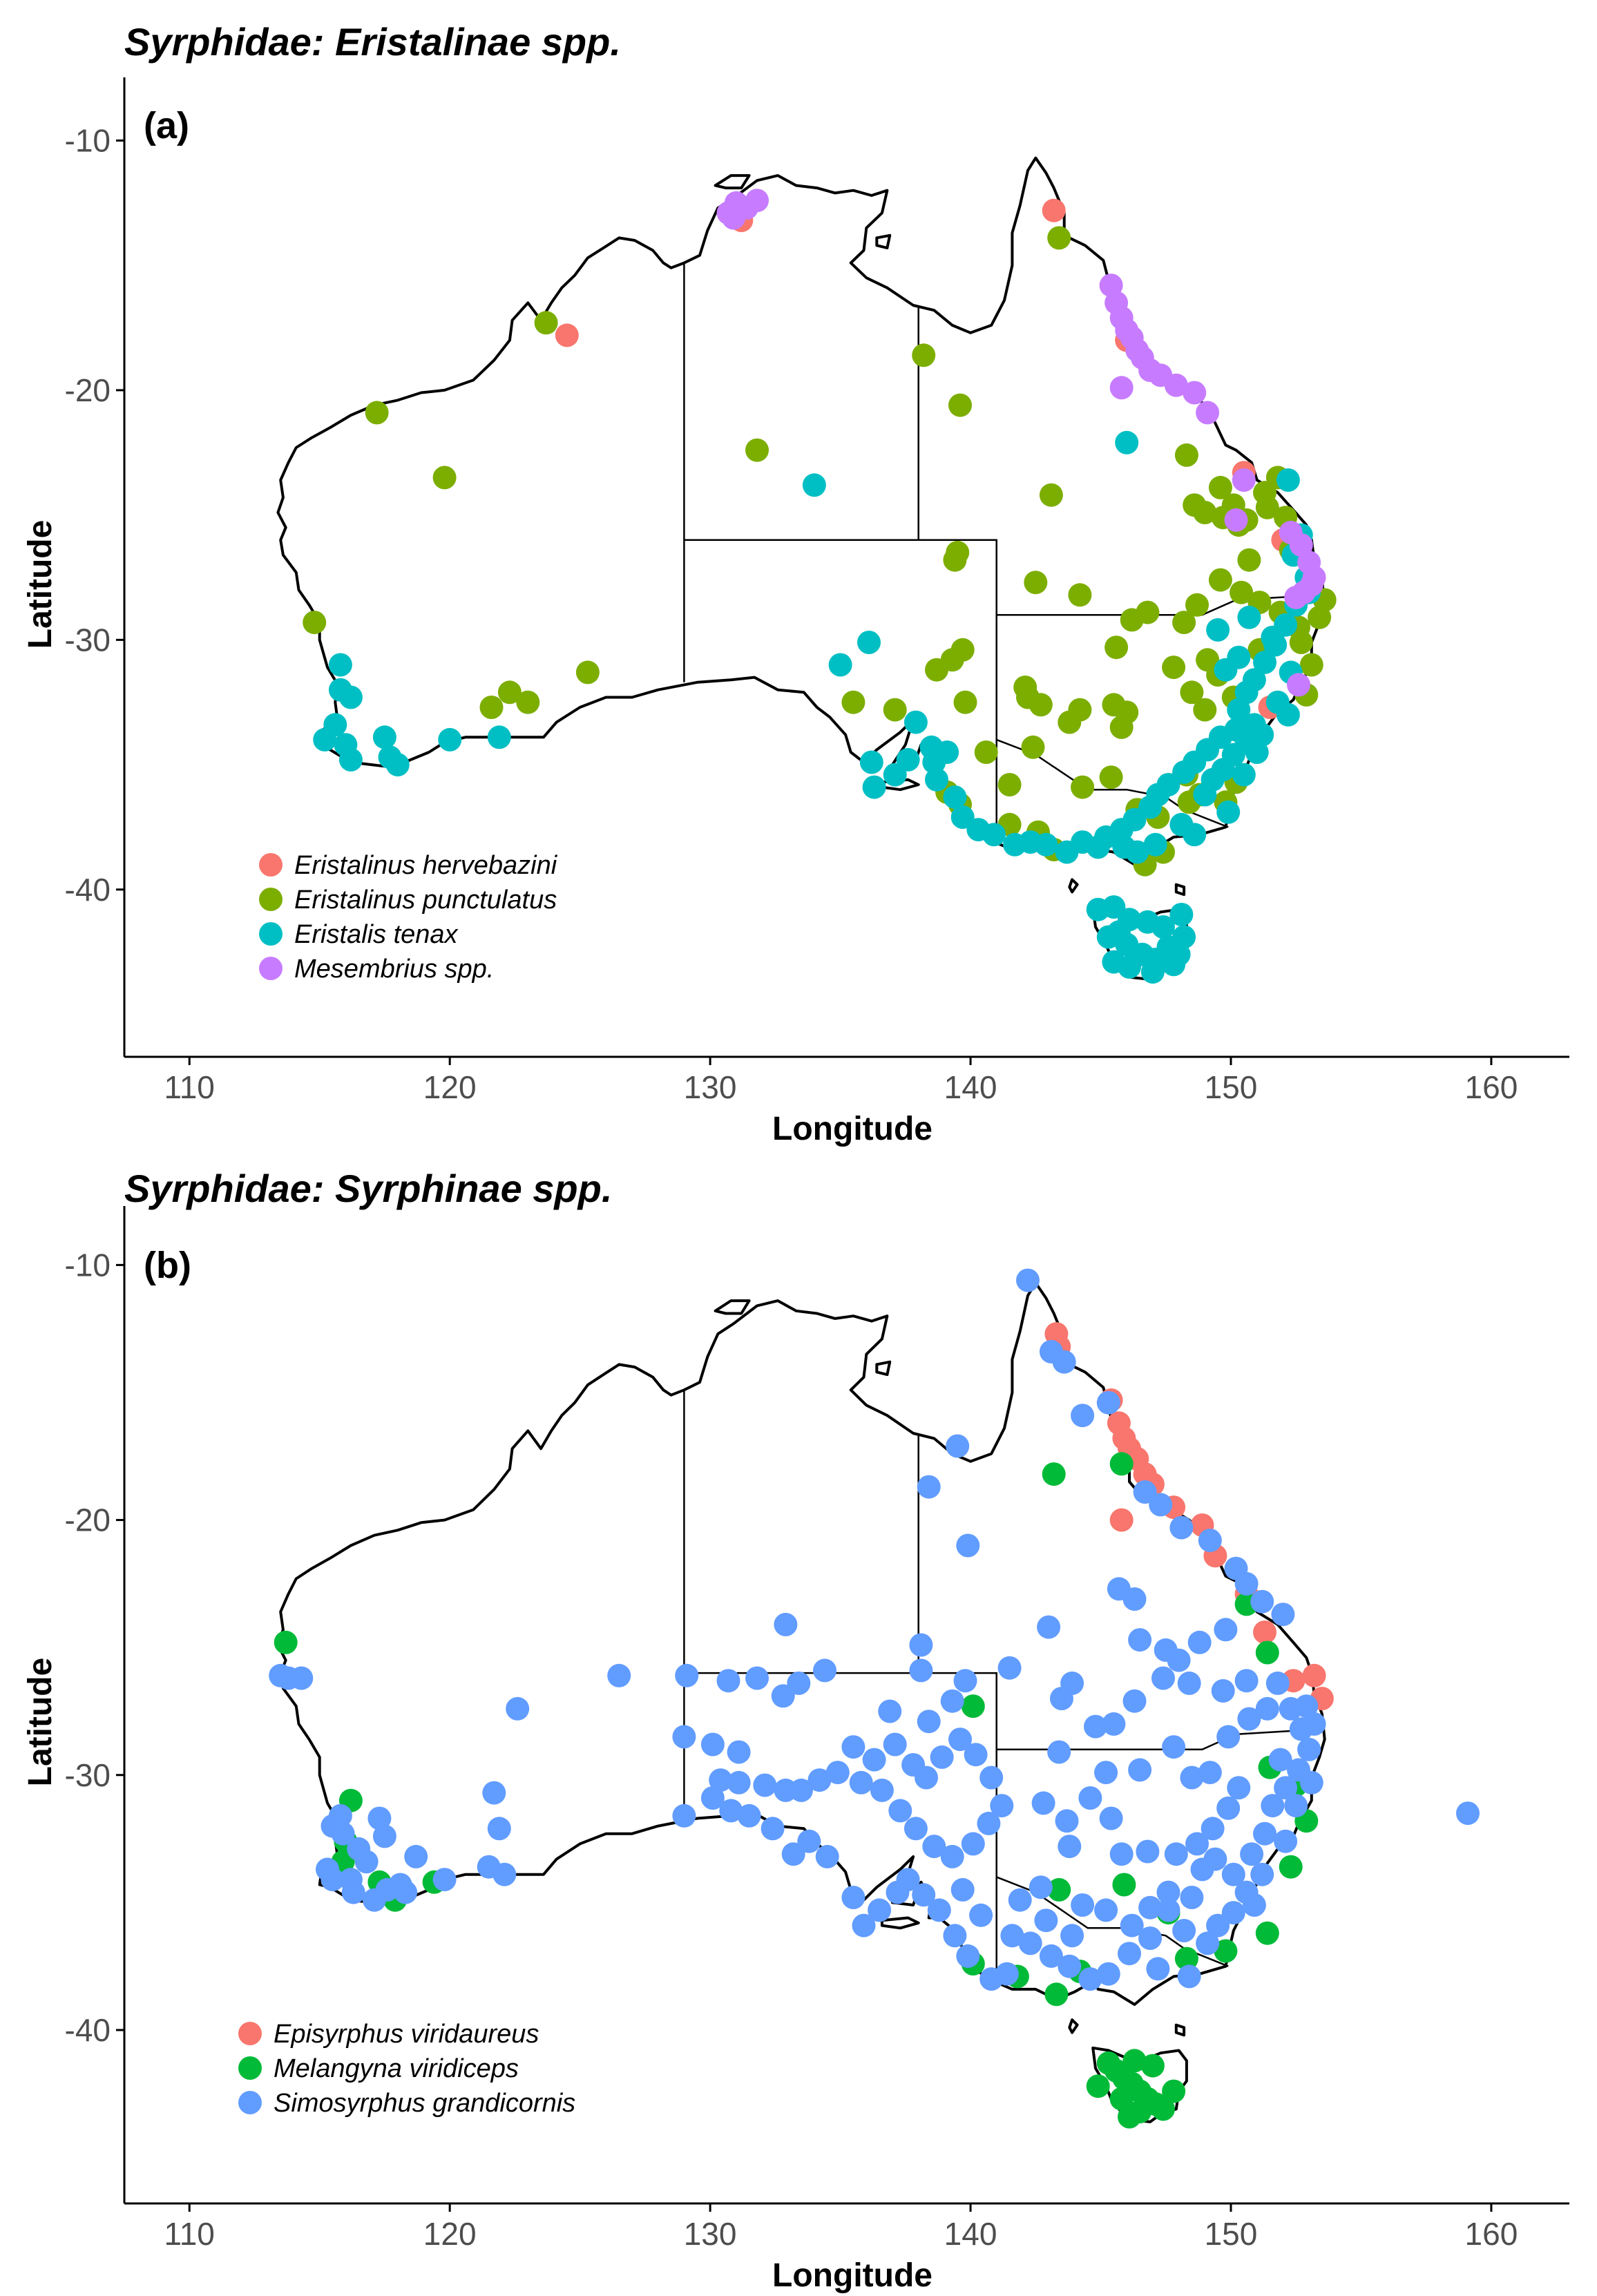  What do you see at coordinates (450, 2234) in the screenshot?
I see `x-tick-label: 120` at bounding box center [450, 2234].